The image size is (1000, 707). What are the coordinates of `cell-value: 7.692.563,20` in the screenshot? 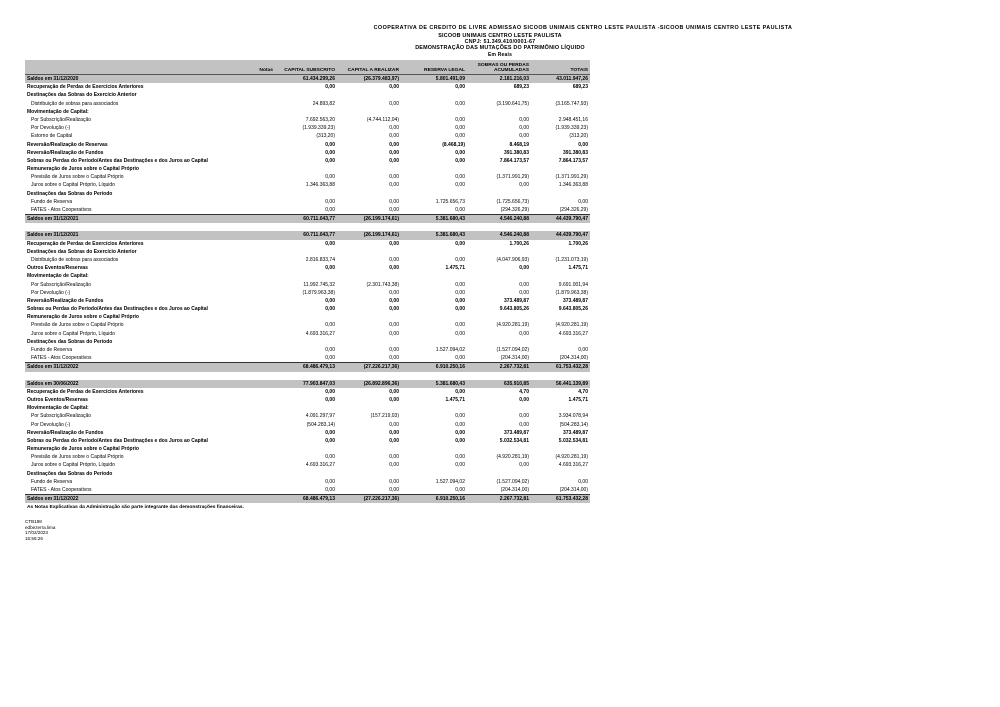 It's located at (320, 119).